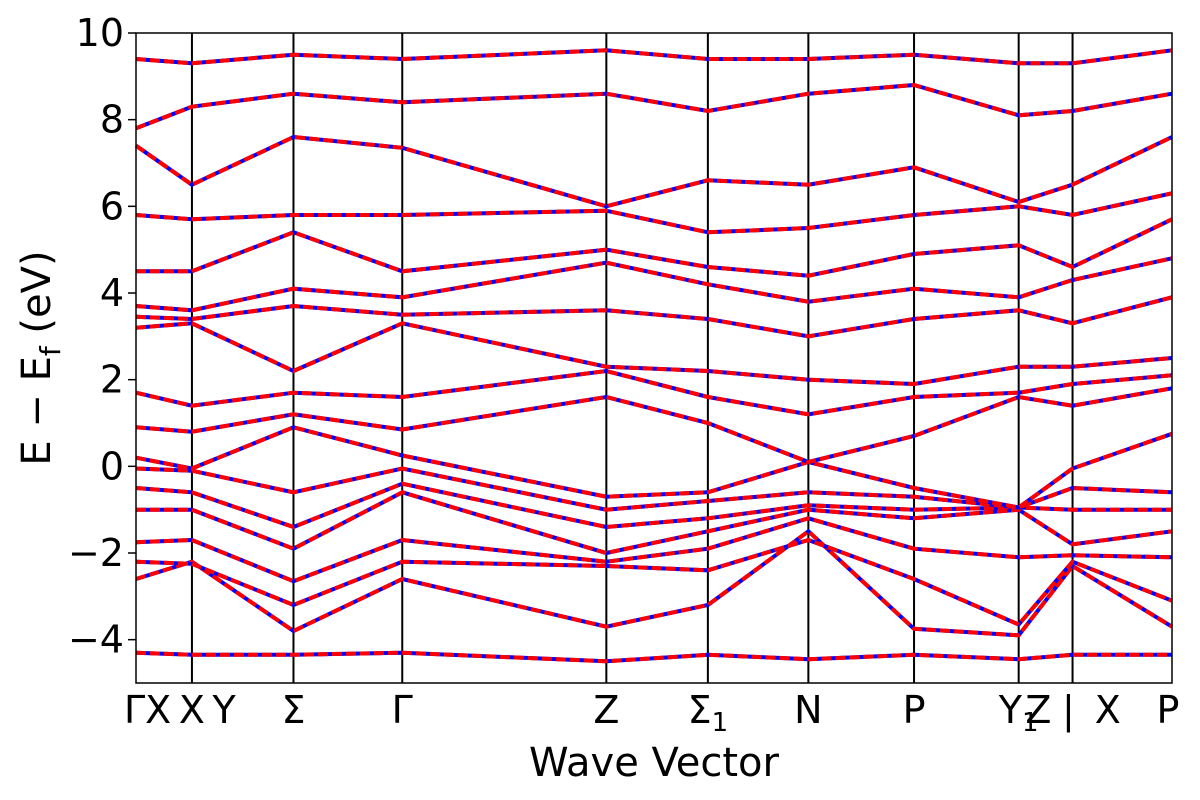  I want to click on y-tick-label-7: 10, so click(100, 33).